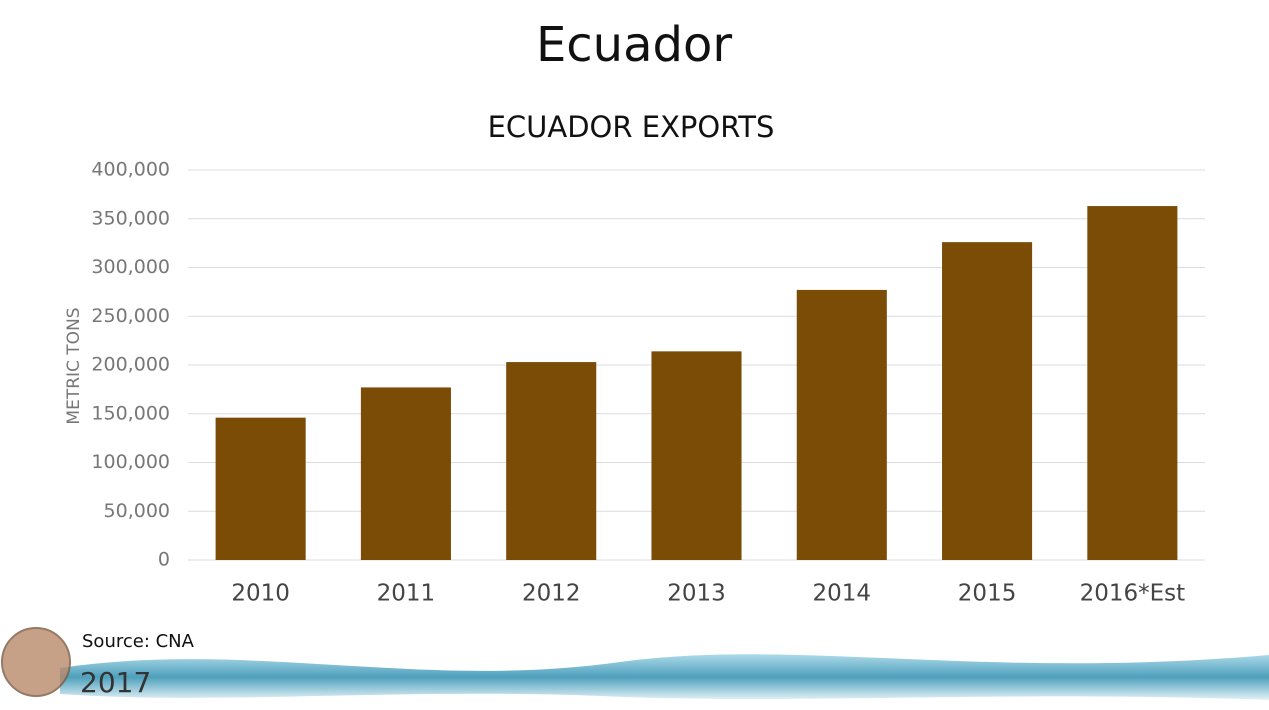 Image resolution: width=1269 pixels, height=710 pixels. I want to click on source: Source: CNA, so click(138, 641).